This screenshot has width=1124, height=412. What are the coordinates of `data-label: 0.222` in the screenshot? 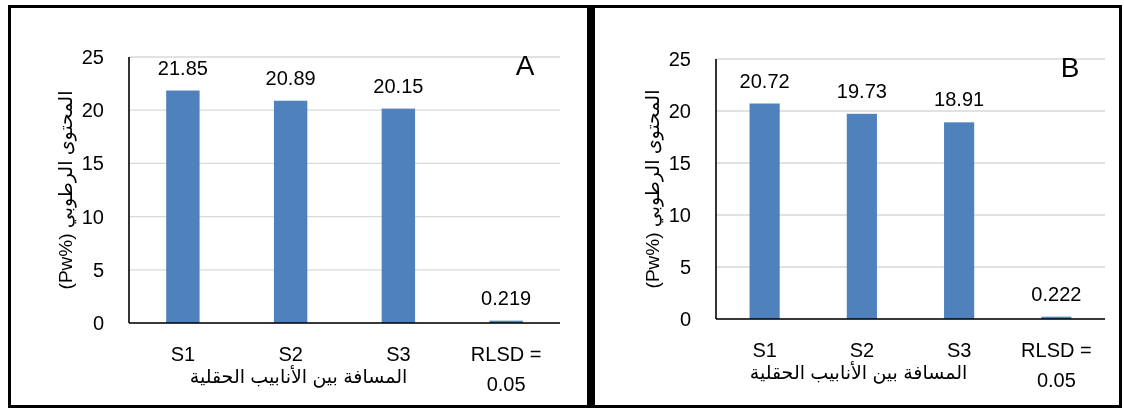 It's located at (1056, 293).